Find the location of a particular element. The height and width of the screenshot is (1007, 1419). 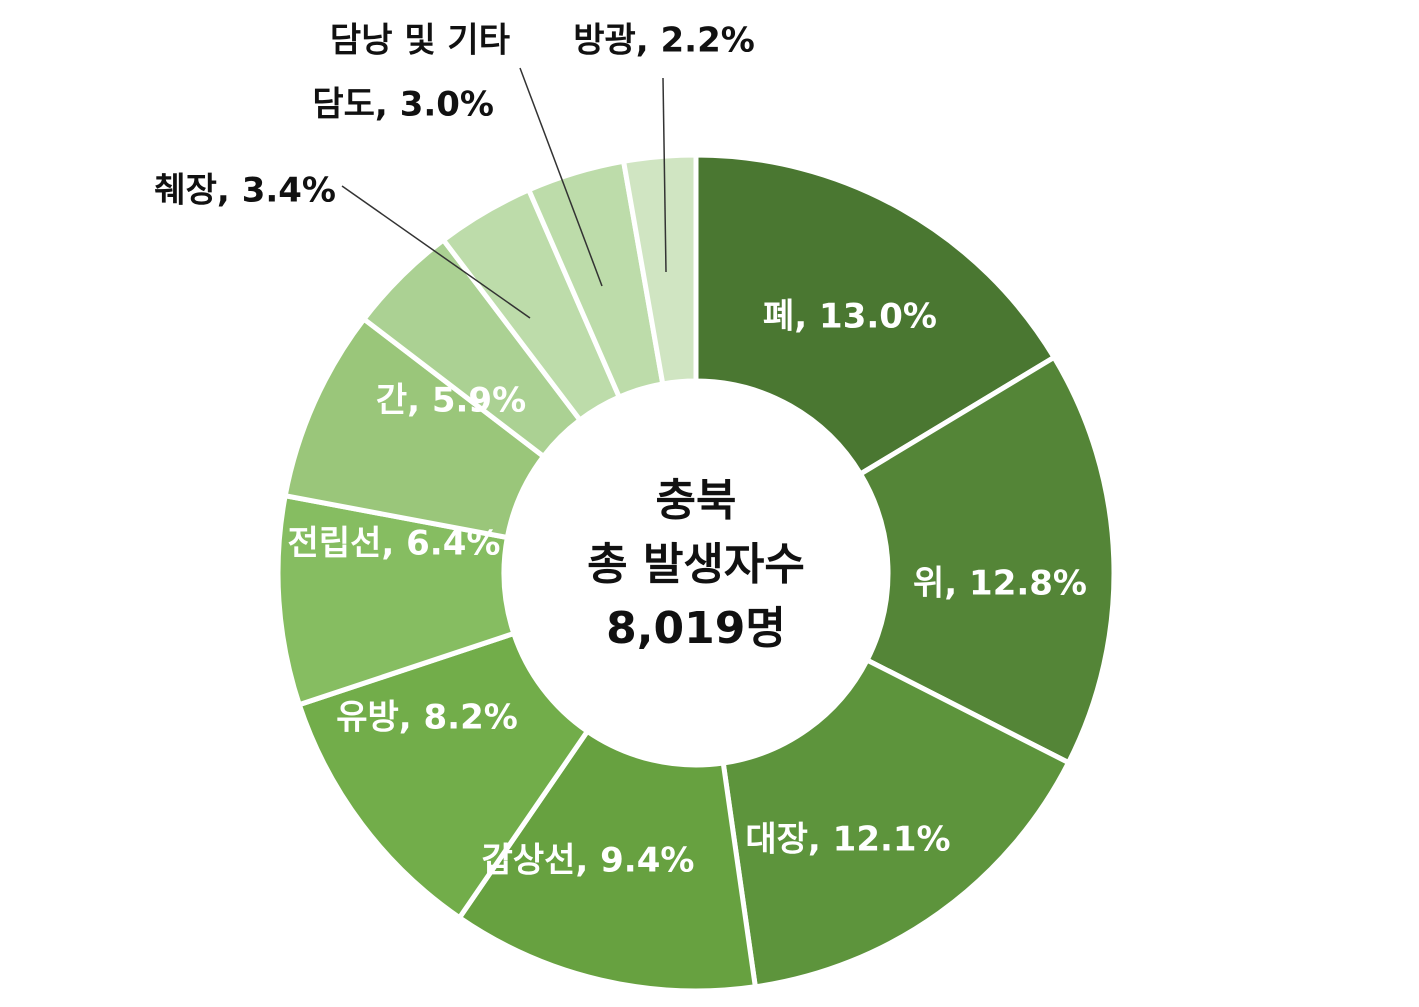

slice-label-4: 유방, 8.2% is located at coordinates (427, 718).